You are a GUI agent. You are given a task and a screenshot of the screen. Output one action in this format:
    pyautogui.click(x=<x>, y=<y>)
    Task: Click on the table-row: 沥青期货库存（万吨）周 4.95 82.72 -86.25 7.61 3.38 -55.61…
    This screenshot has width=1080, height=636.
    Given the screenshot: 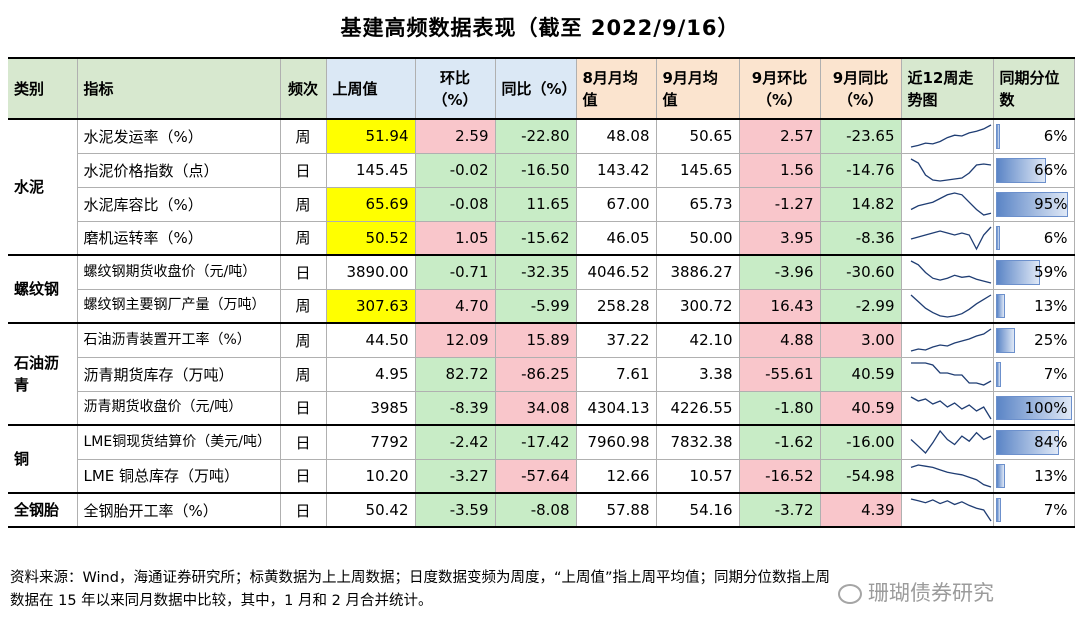 What is the action you would take?
    pyautogui.click(x=541, y=374)
    